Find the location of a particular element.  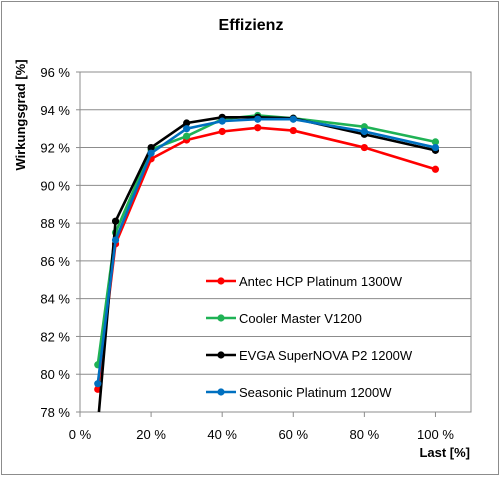

y-tick-label: 90 % is located at coordinates (55, 185).